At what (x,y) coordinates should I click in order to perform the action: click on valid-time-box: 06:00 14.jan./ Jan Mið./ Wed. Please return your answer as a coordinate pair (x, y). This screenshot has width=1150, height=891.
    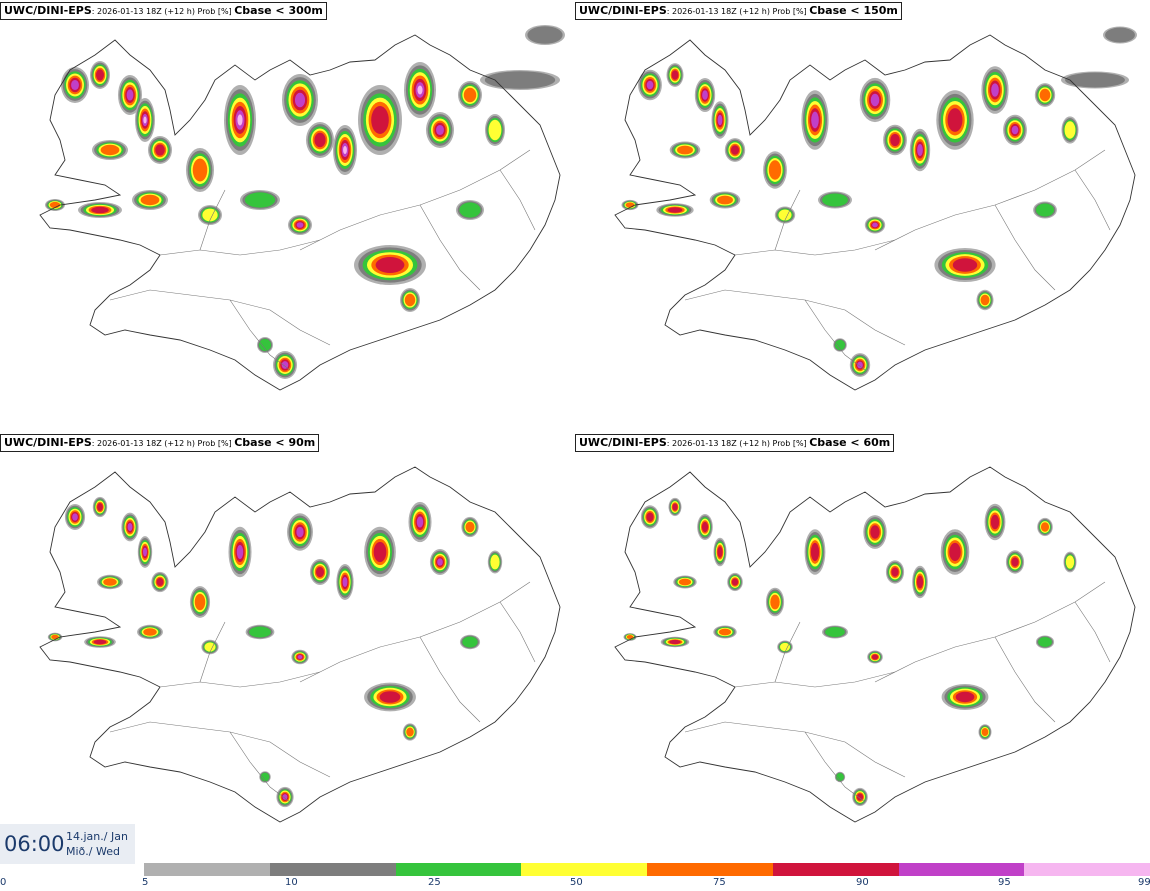
    Looking at the image, I should click on (67, 844).